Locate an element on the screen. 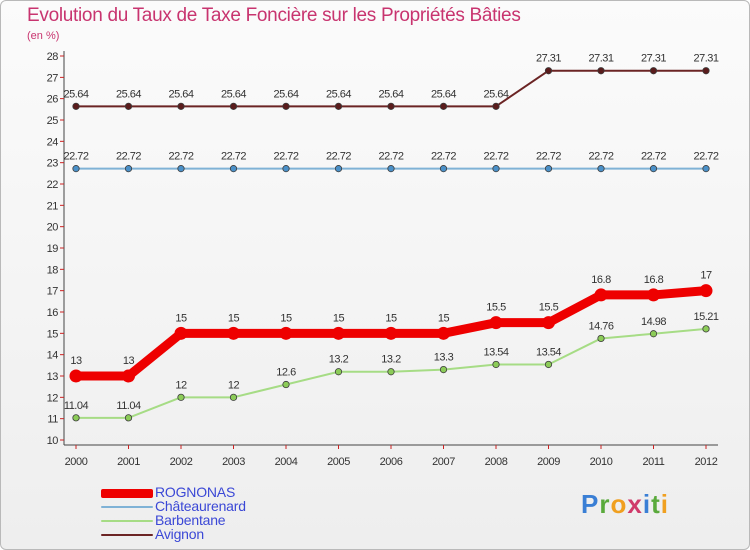  data-label-barbentane: 14.76 is located at coordinates (600, 326).